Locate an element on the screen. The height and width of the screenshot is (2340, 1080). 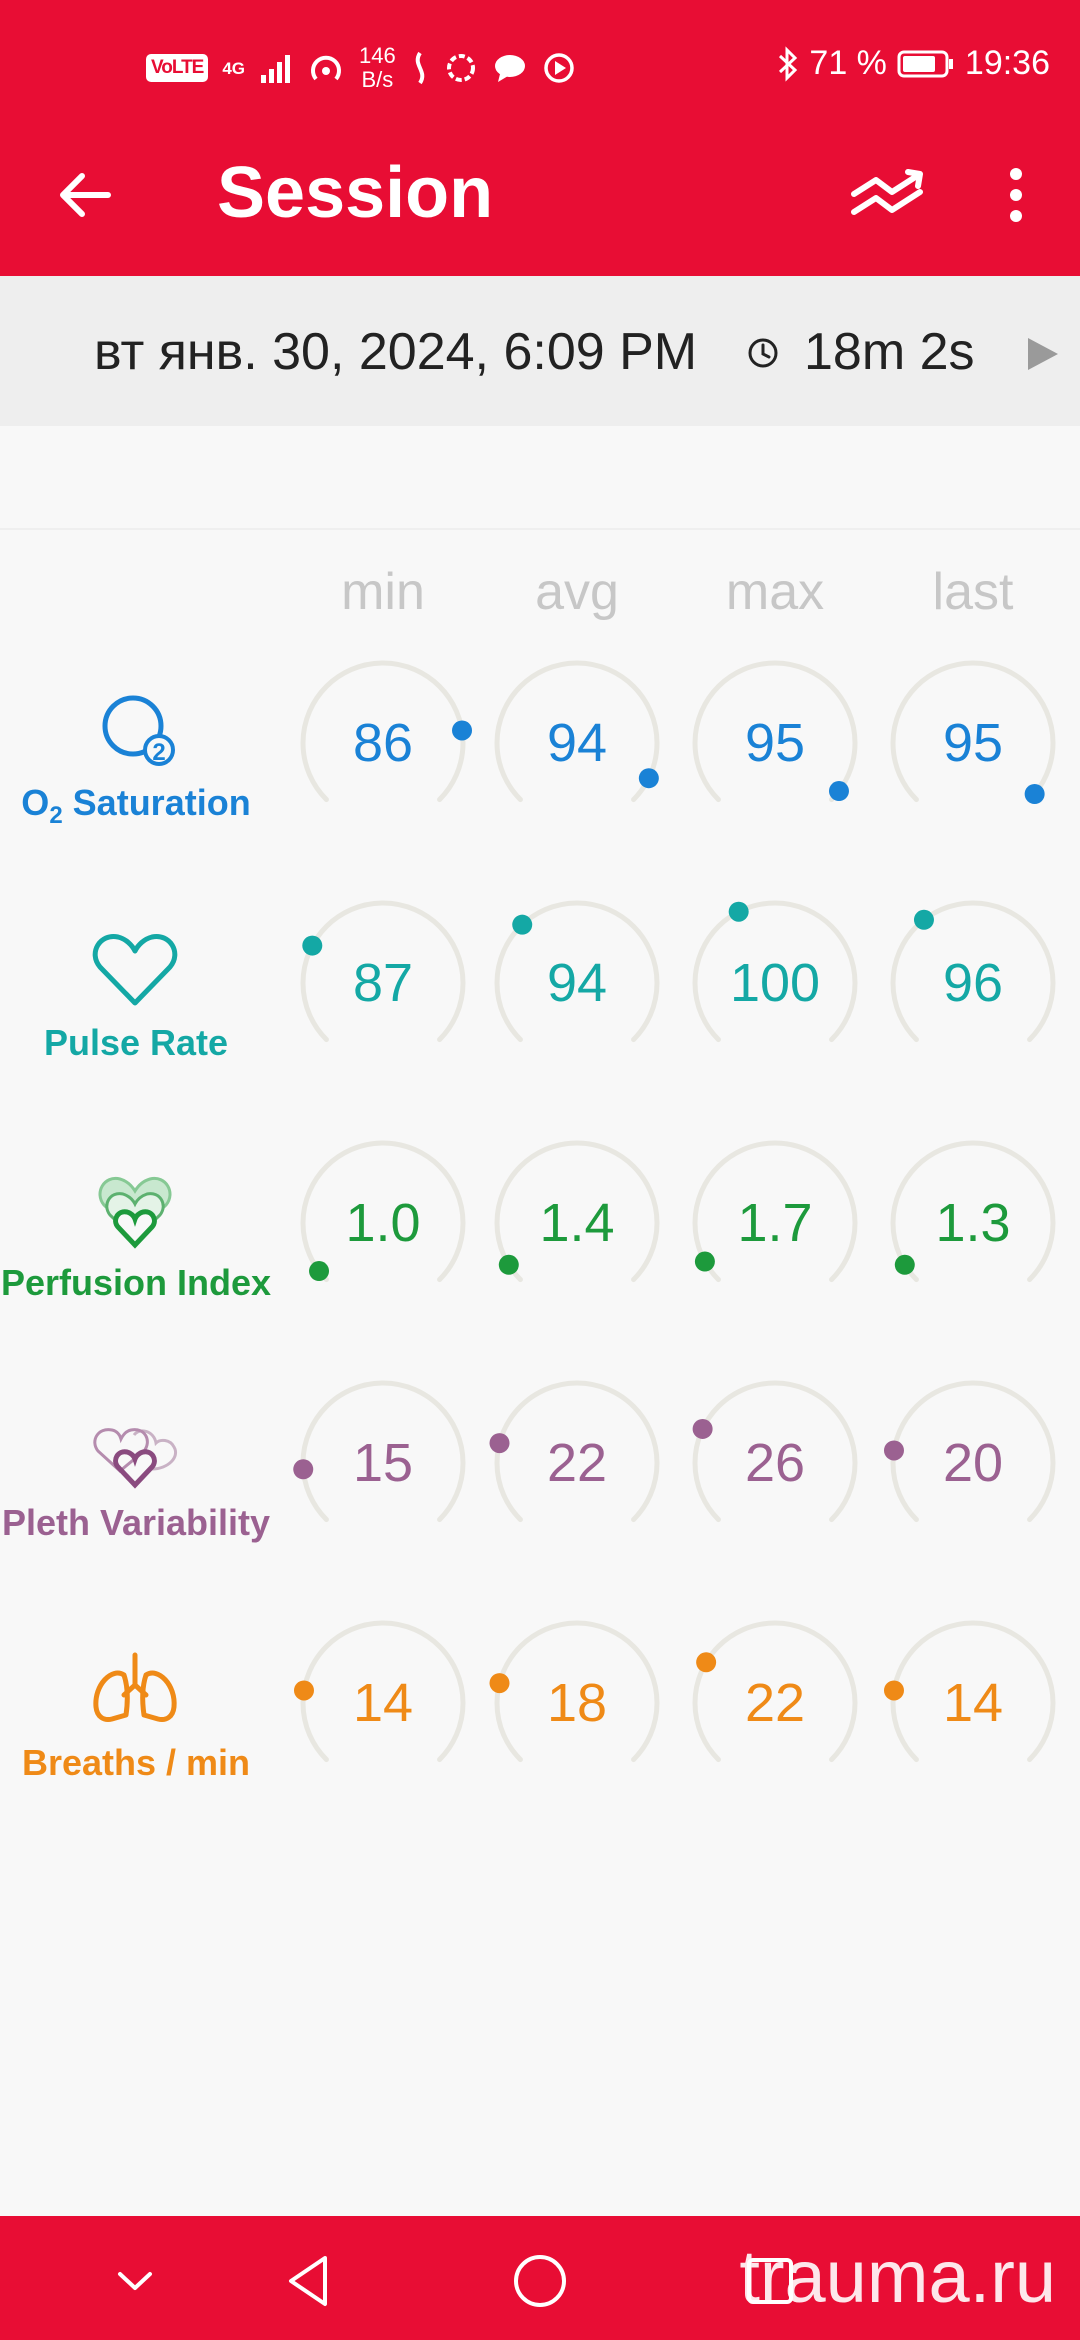
gauge-last: 14 is located at coordinates (973, 1703).